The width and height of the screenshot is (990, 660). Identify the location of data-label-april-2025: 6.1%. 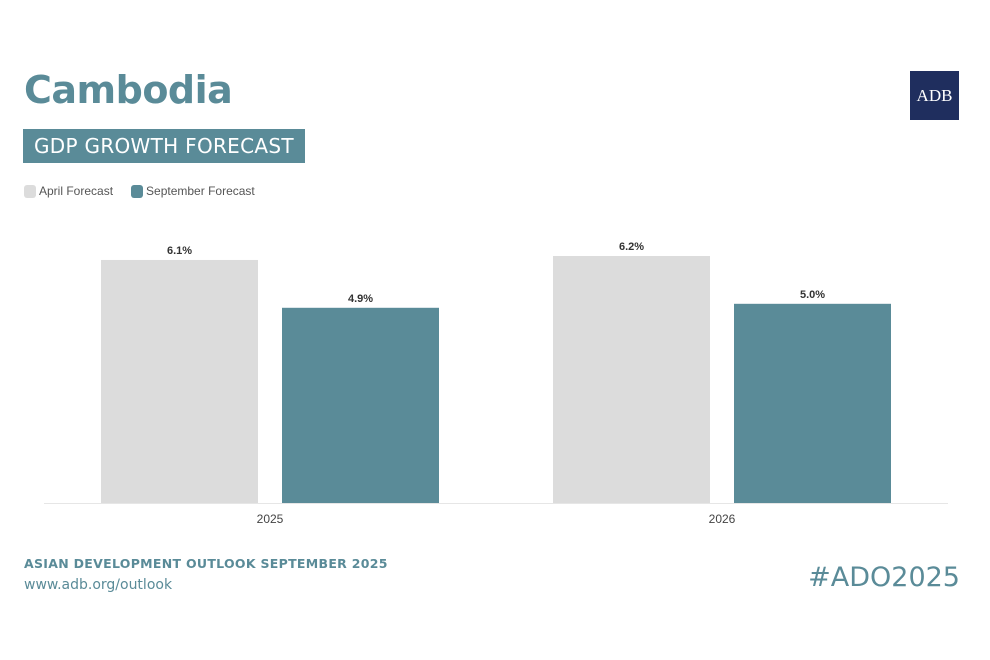
(179, 251).